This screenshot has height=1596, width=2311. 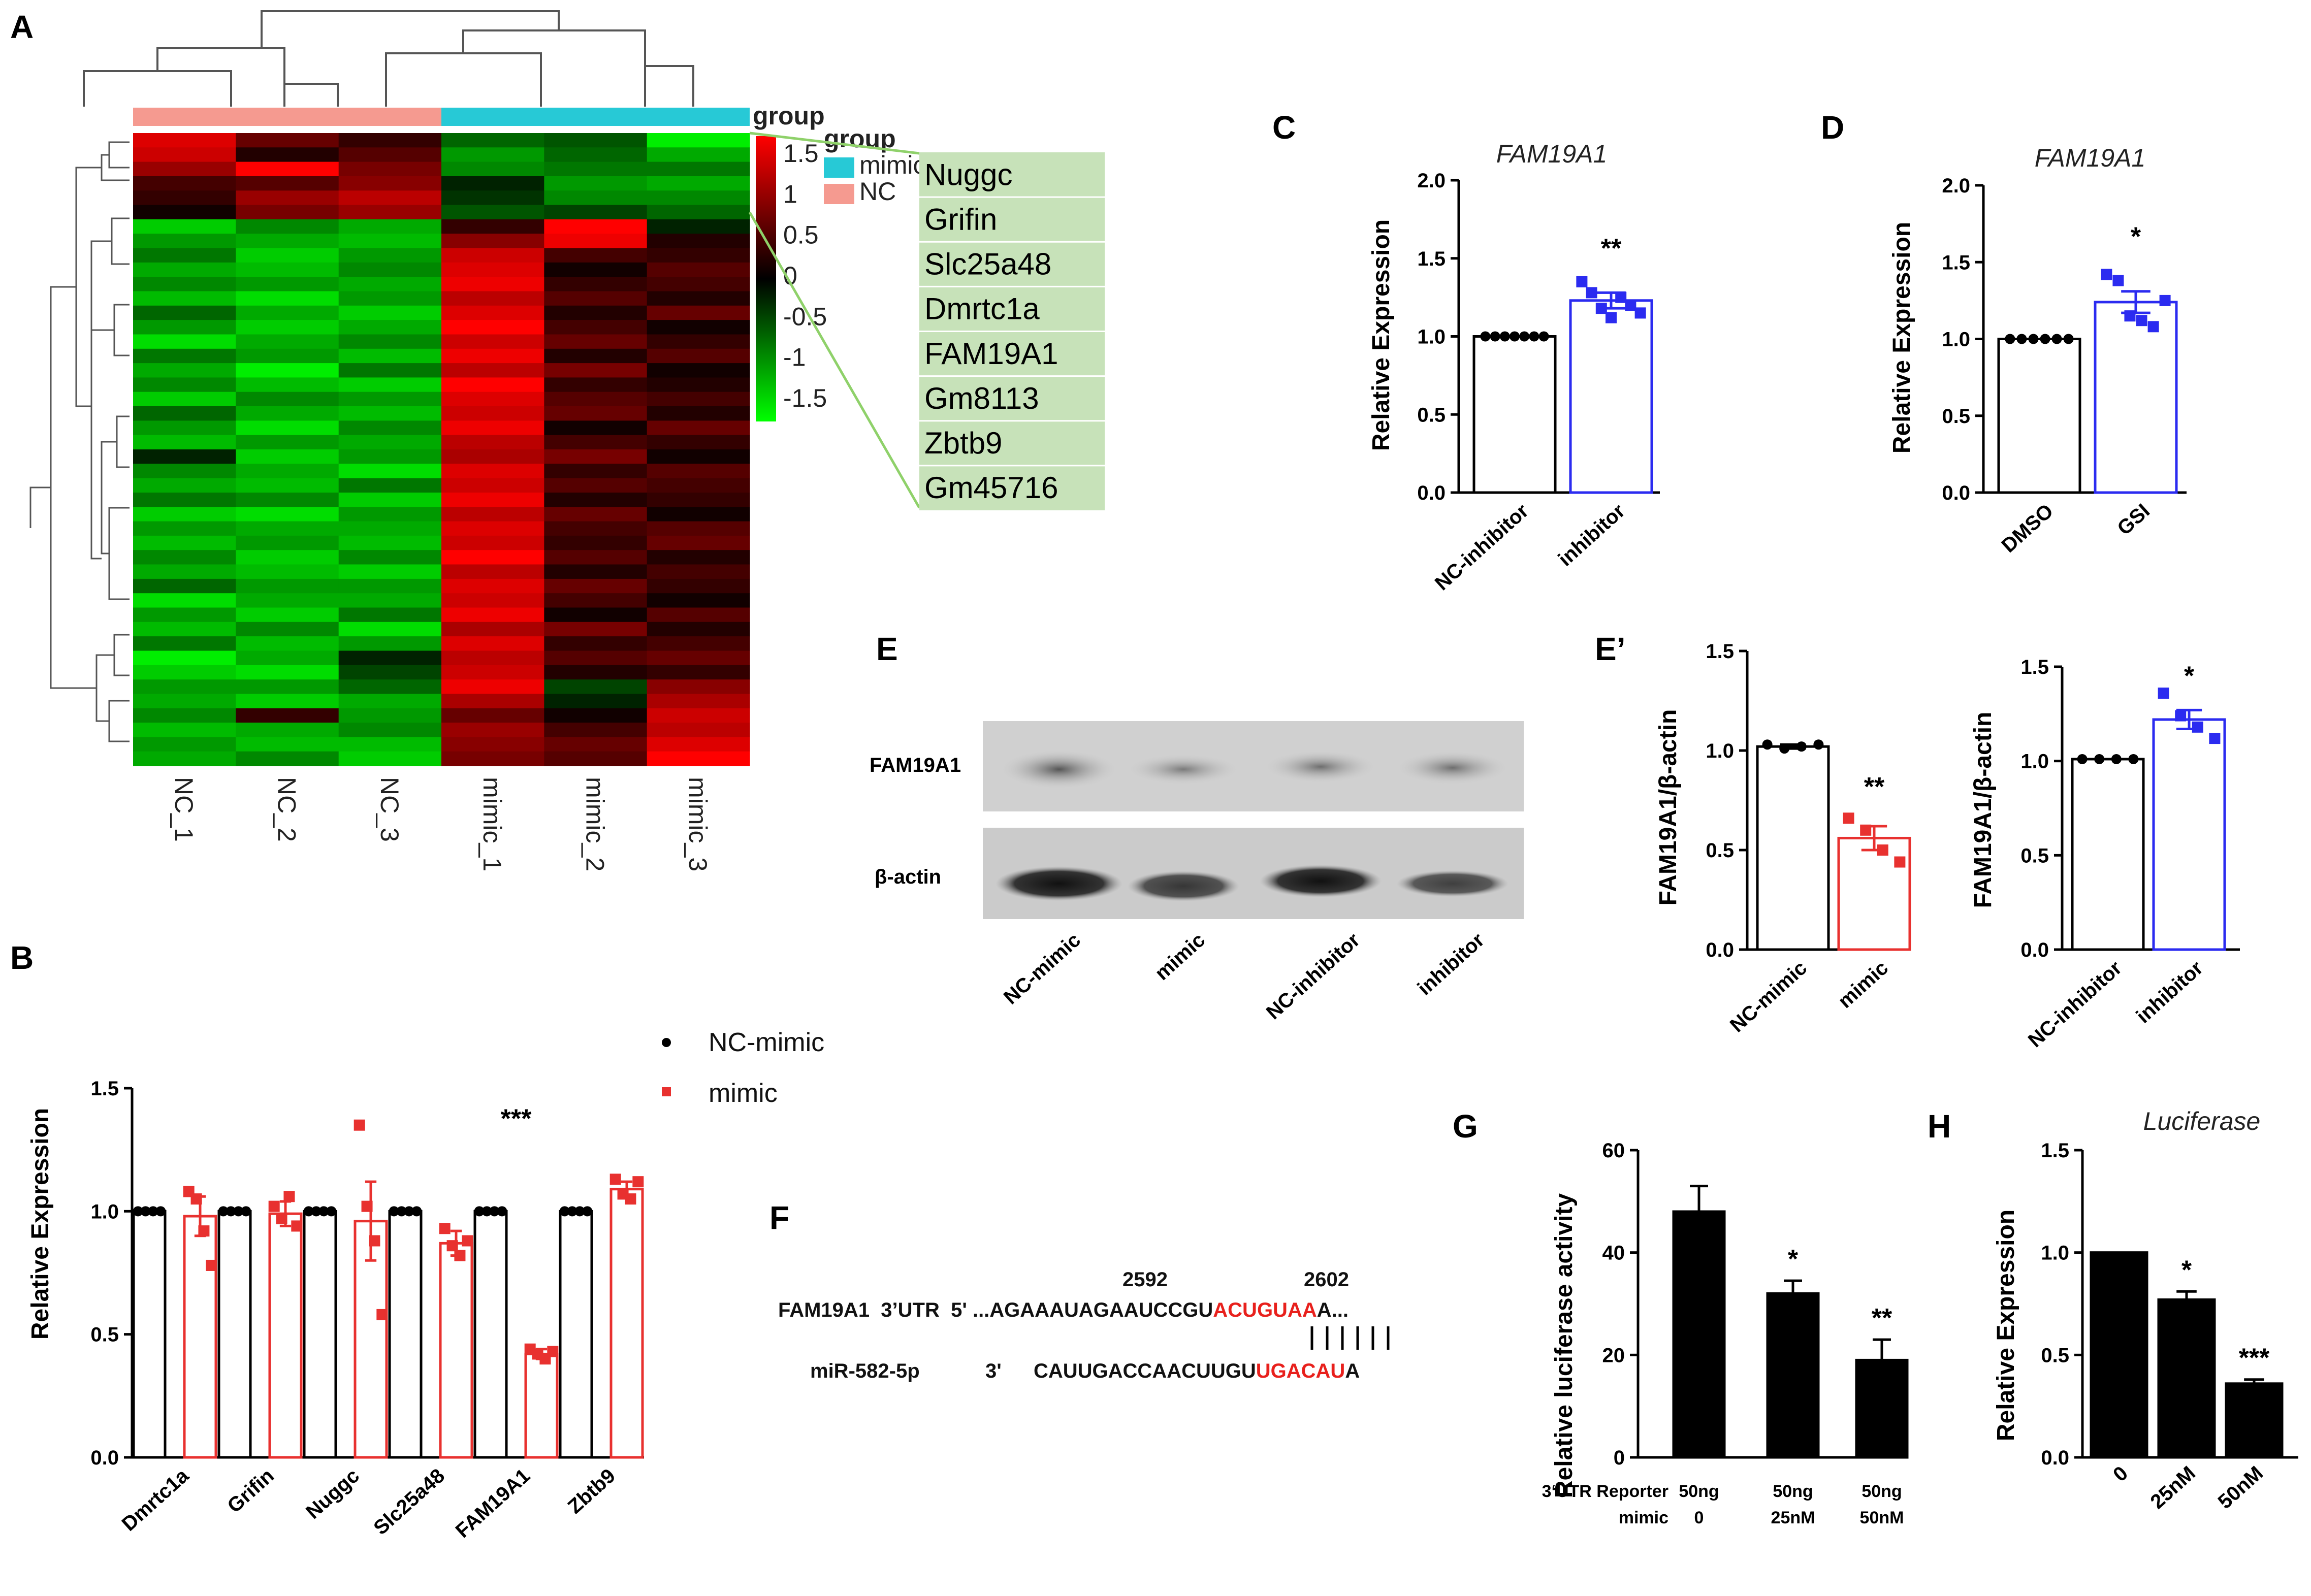 I want to click on heatmap-cells, so click(x=441, y=449).